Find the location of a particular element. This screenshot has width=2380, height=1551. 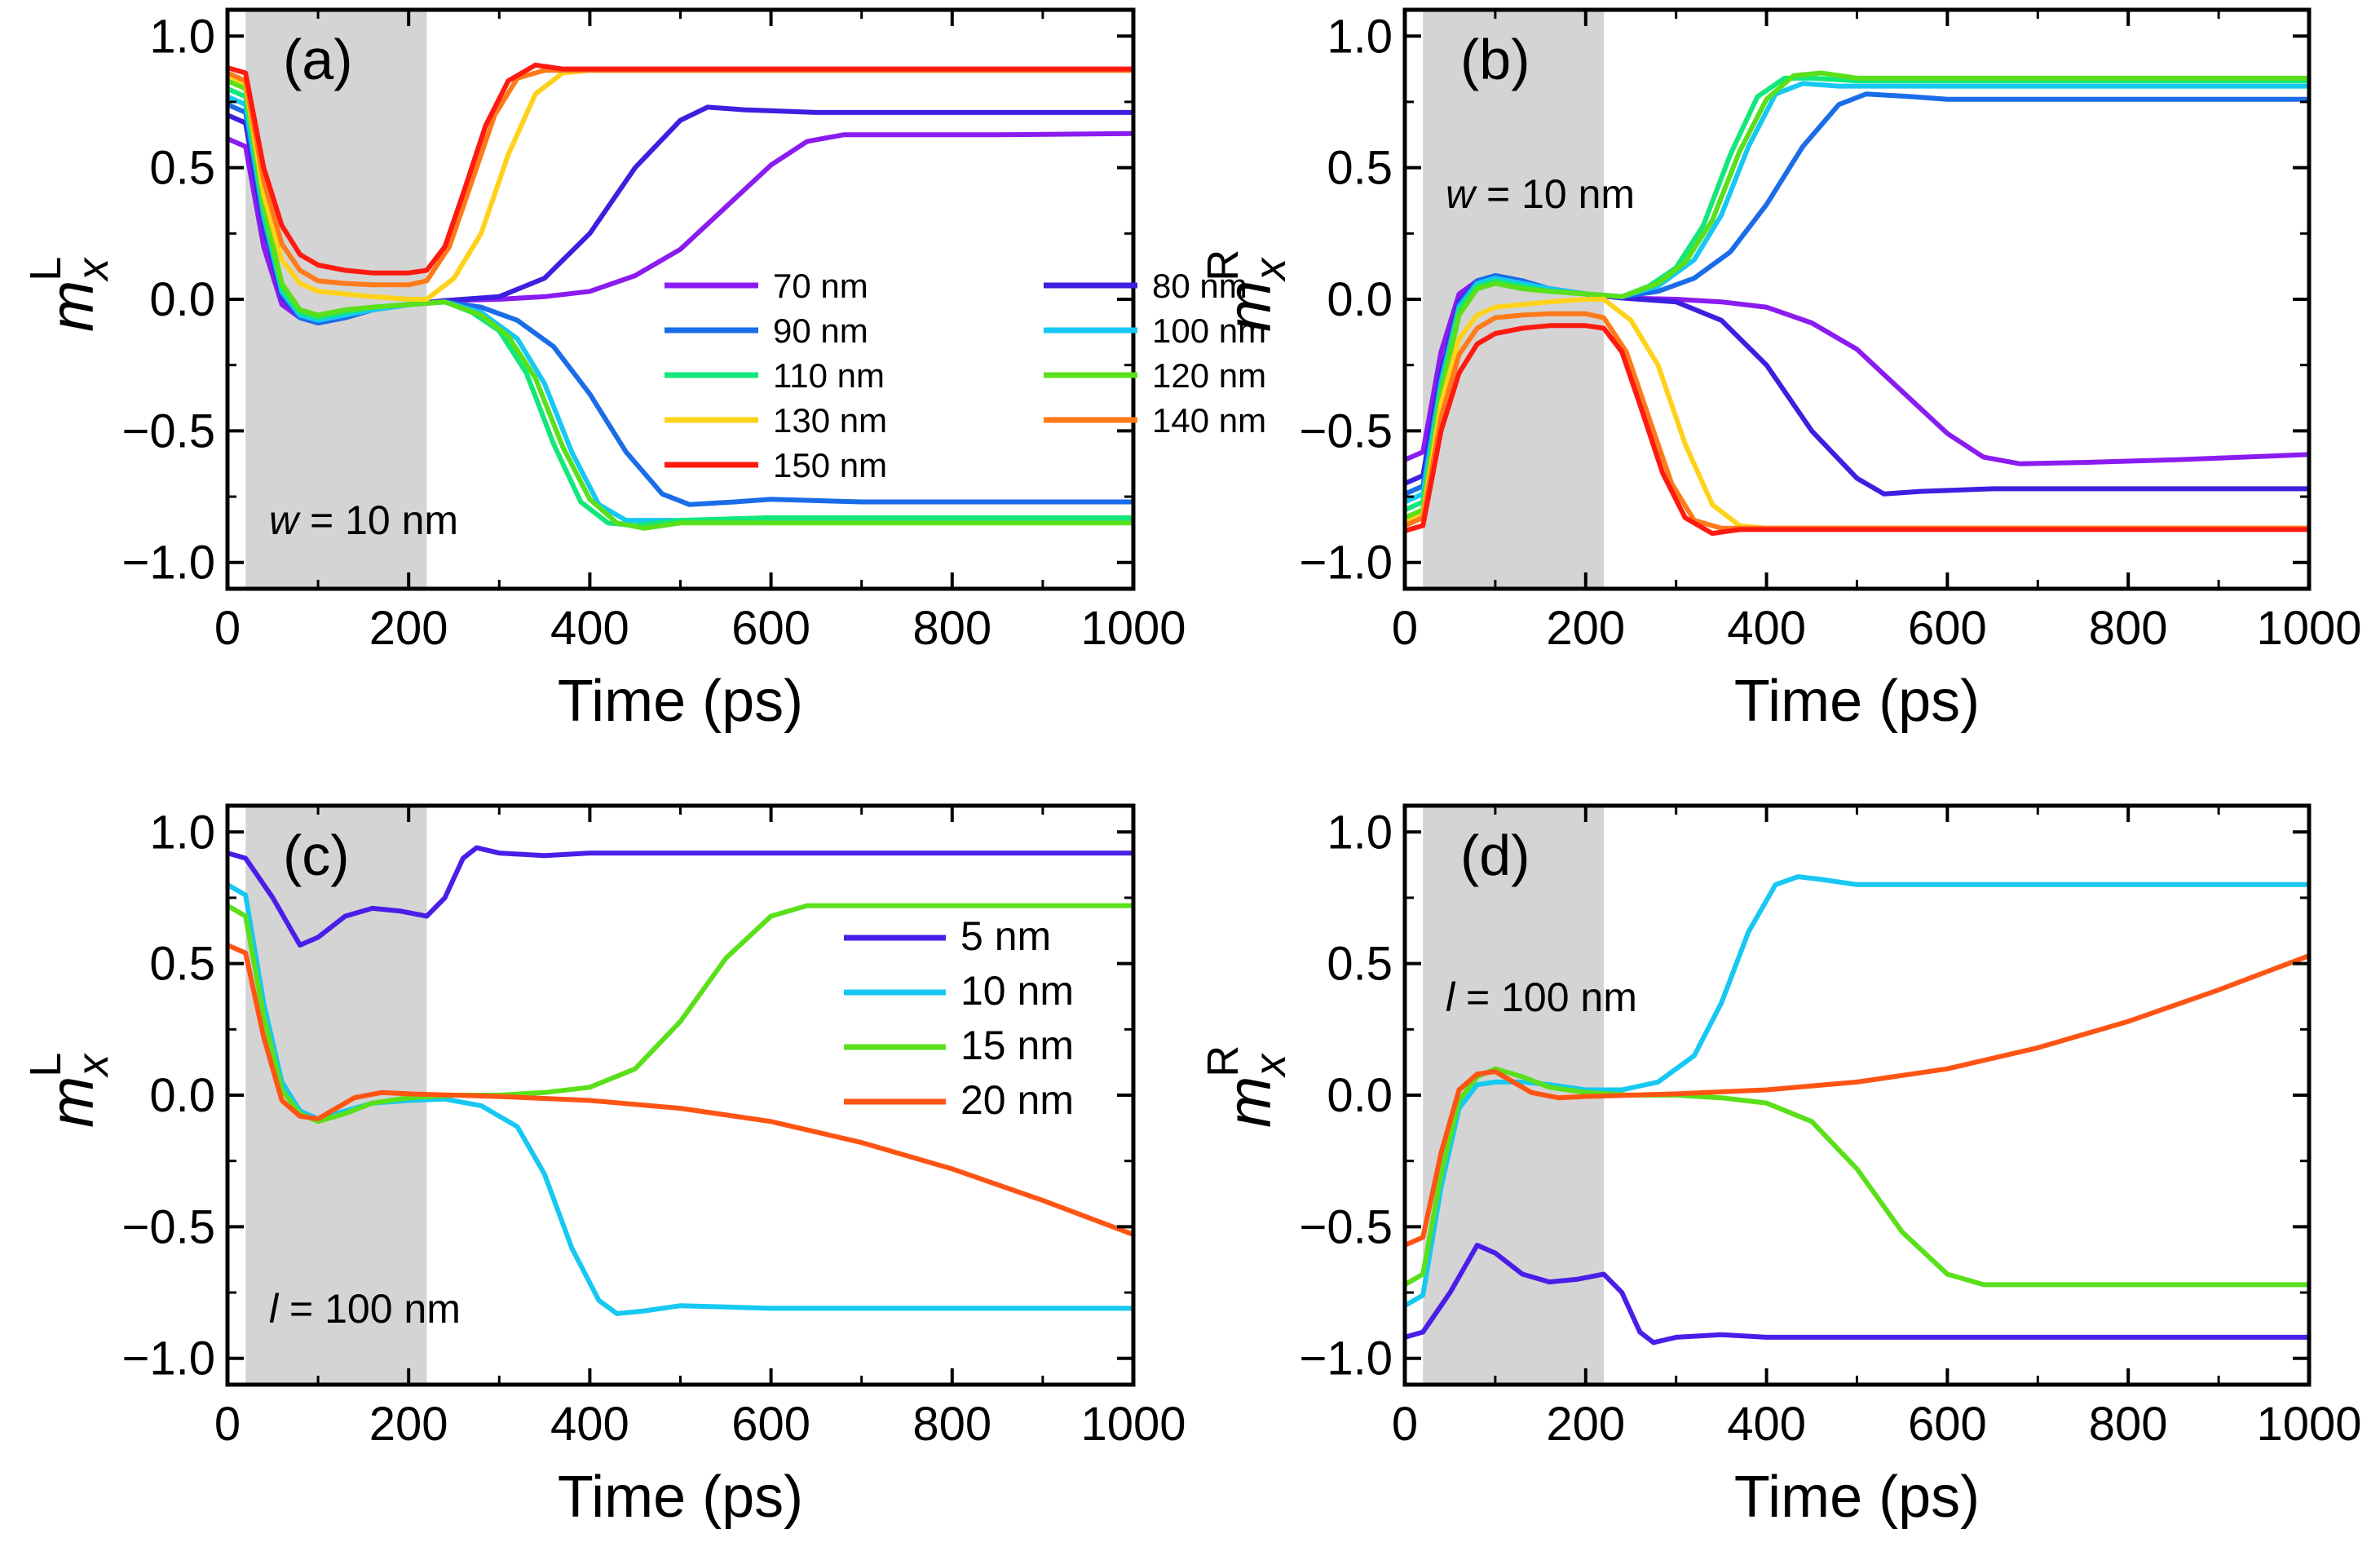

legend-label: 140 nm is located at coordinates (1209, 421).